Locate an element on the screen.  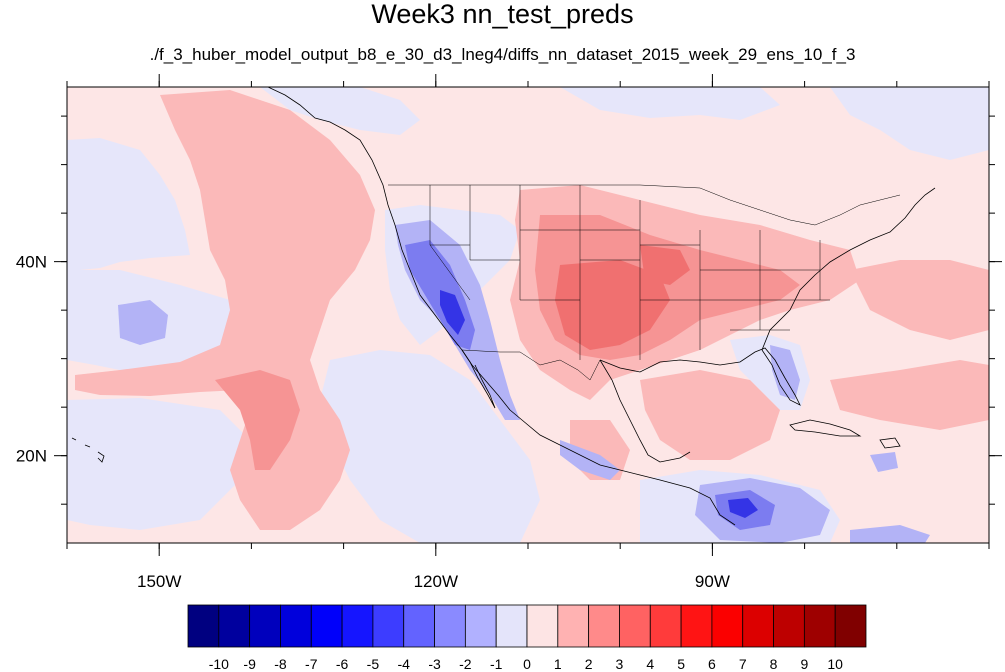
colorbar-label: 8 is located at coordinates (774, 664).